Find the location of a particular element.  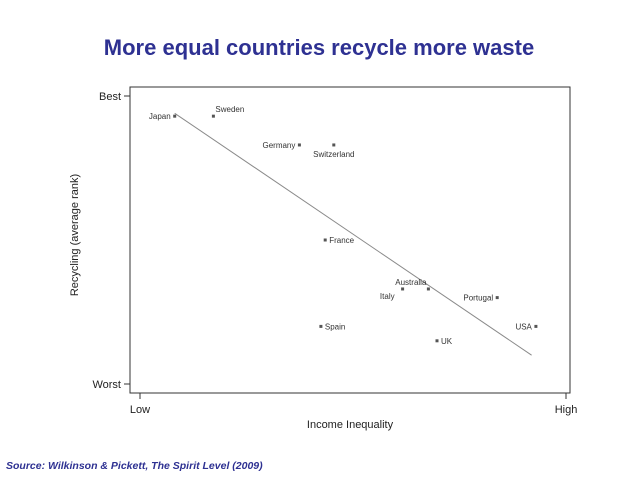

x-tick-label: Low is located at coordinates (140, 410).